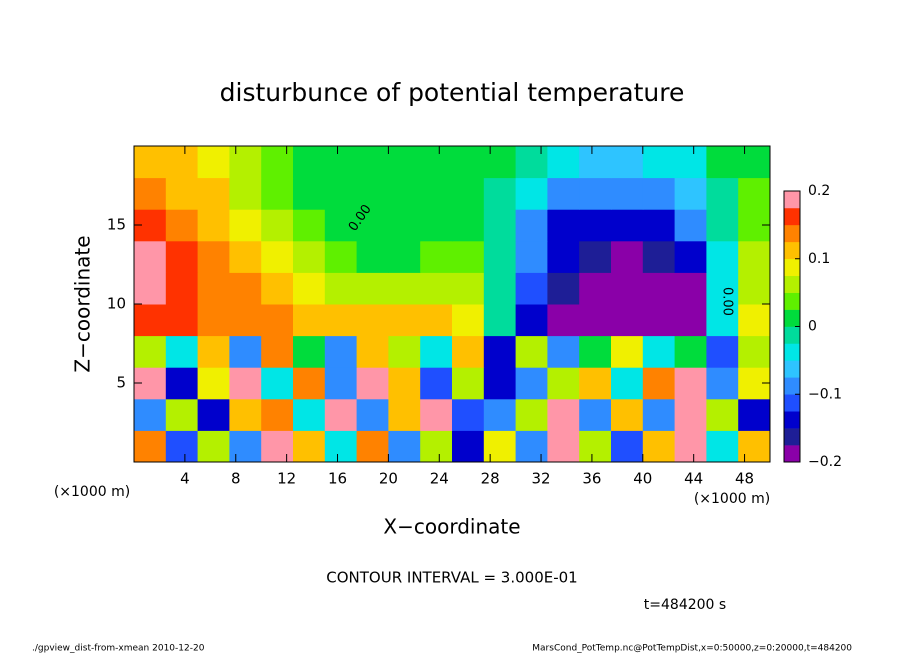  Describe the element at coordinates (490, 479) in the screenshot. I see `x-tick-label: 28` at that location.